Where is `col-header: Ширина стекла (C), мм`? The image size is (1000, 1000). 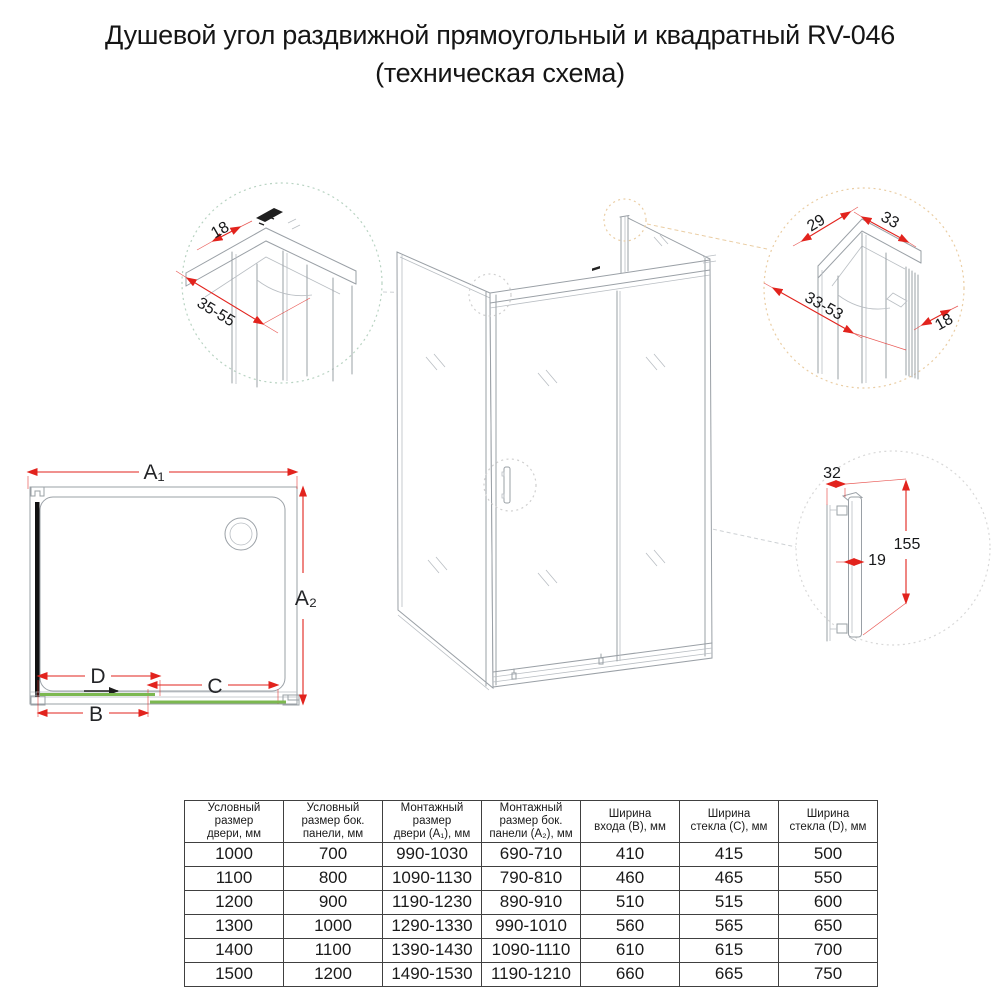
col-header: Ширина стекла (C), мм is located at coordinates (729, 821).